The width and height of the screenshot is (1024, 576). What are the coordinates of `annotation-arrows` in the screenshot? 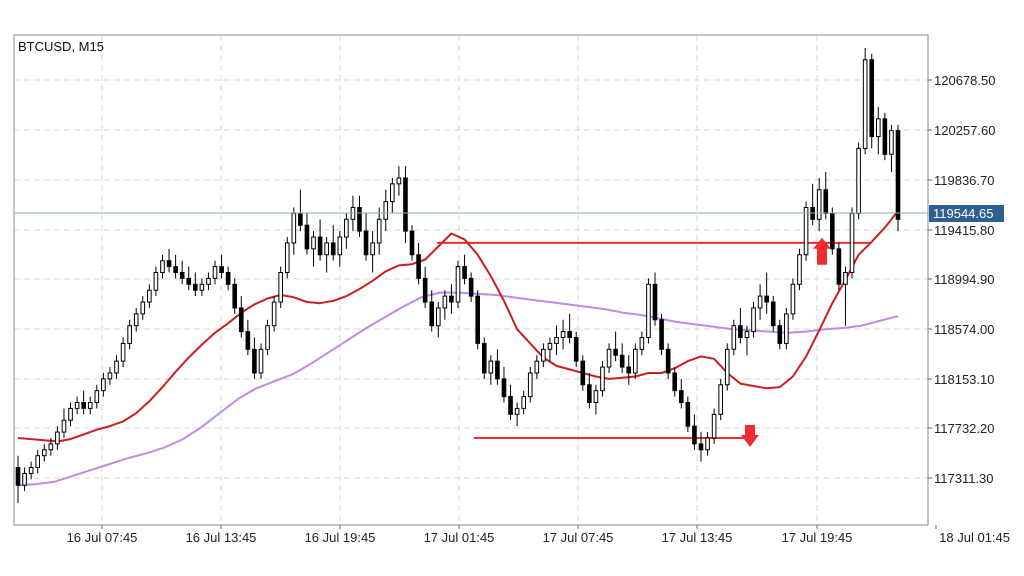 It's located at (786, 342).